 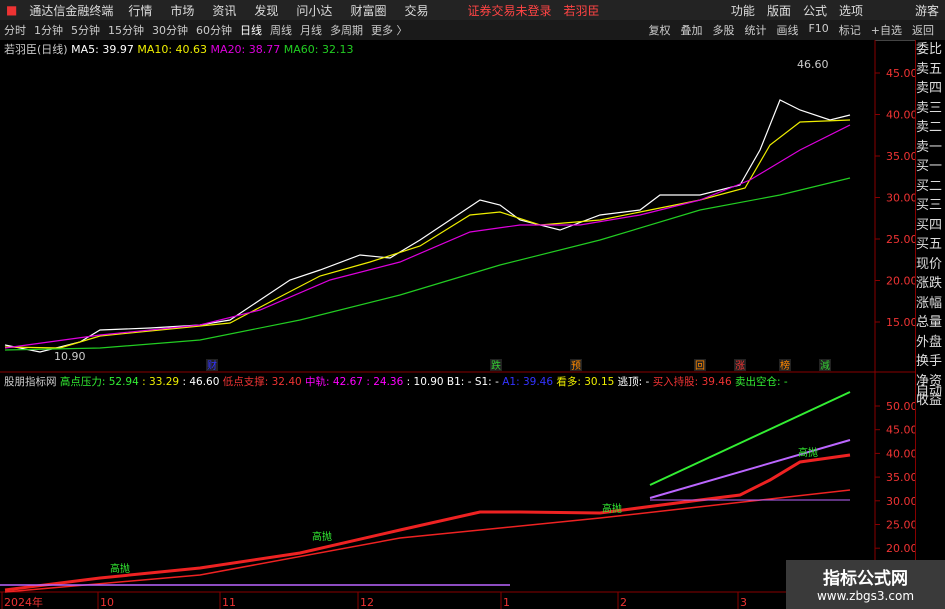 What do you see at coordinates (266, 10) in the screenshot?
I see `menu-item: 发现` at bounding box center [266, 10].